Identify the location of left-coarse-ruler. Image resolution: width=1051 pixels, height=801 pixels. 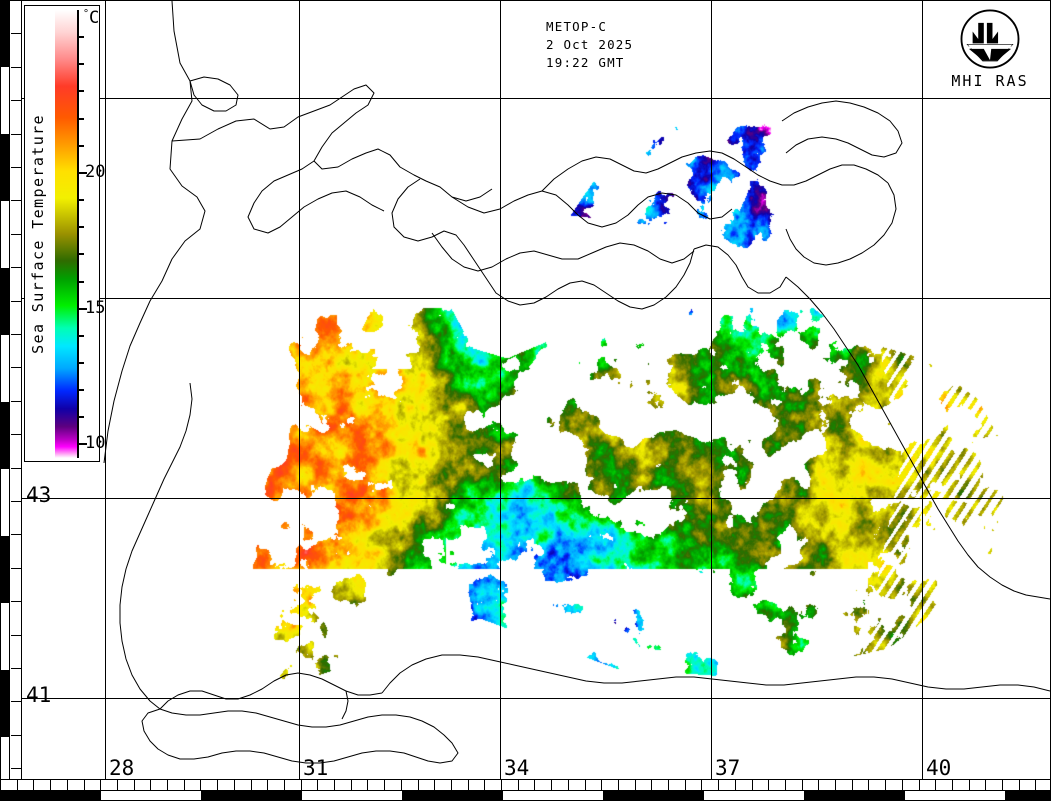
(5, 400).